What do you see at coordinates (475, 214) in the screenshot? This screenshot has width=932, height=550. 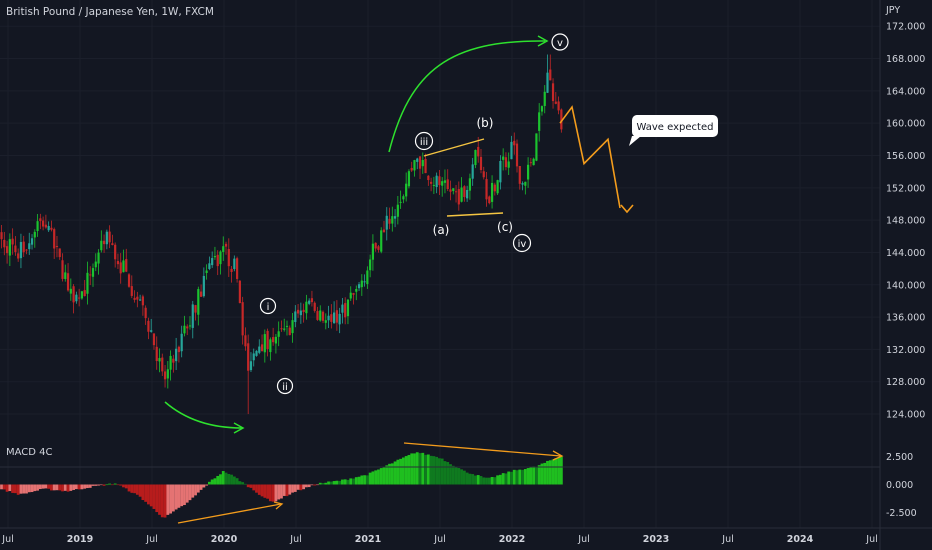 I see `triangle-lower-trendline` at bounding box center [475, 214].